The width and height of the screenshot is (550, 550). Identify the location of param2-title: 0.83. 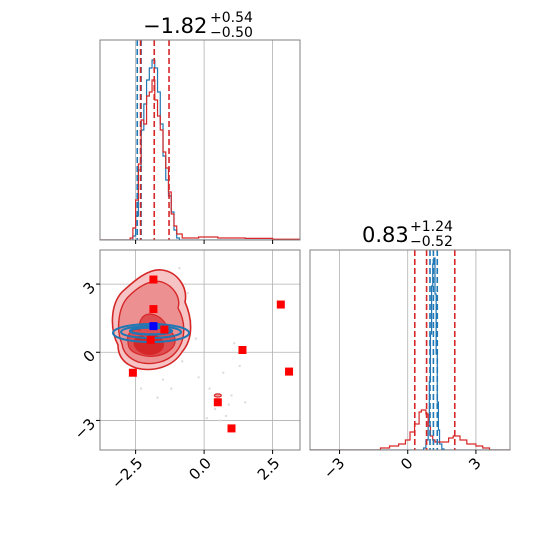
(385, 235).